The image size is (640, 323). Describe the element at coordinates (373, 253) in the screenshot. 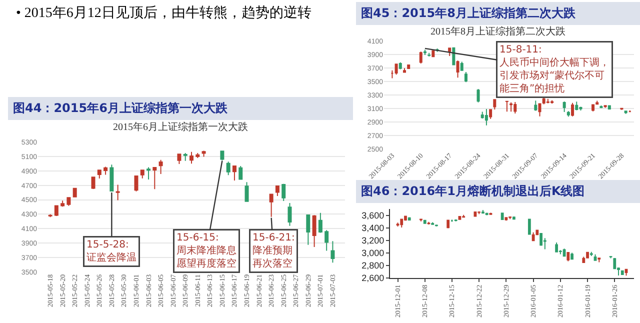

I see `y-tick-label: 3,000` at that location.